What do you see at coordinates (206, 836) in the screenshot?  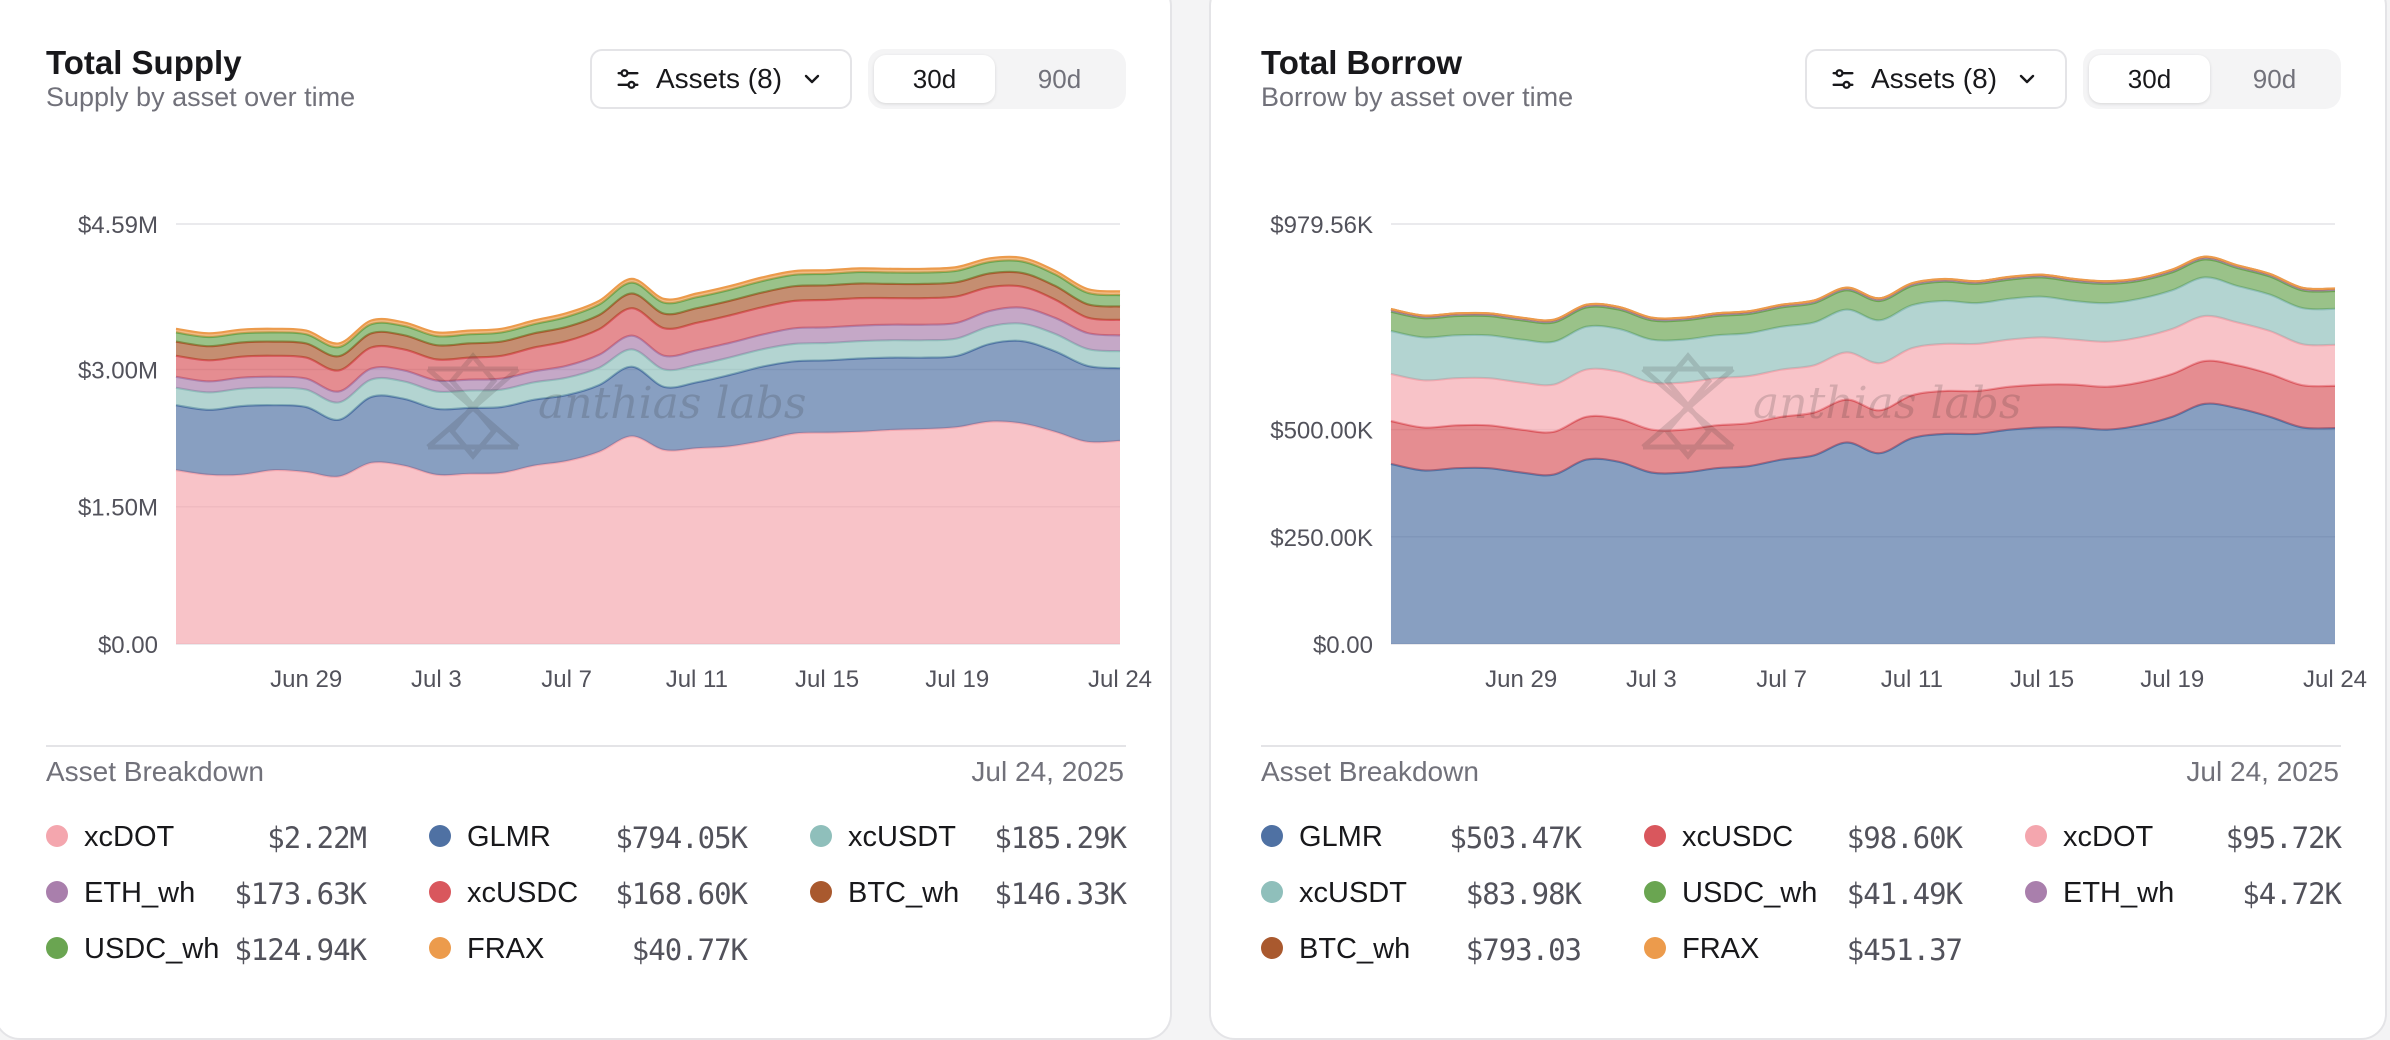 I see `legend-item: xcDOT $2.22M` at bounding box center [206, 836].